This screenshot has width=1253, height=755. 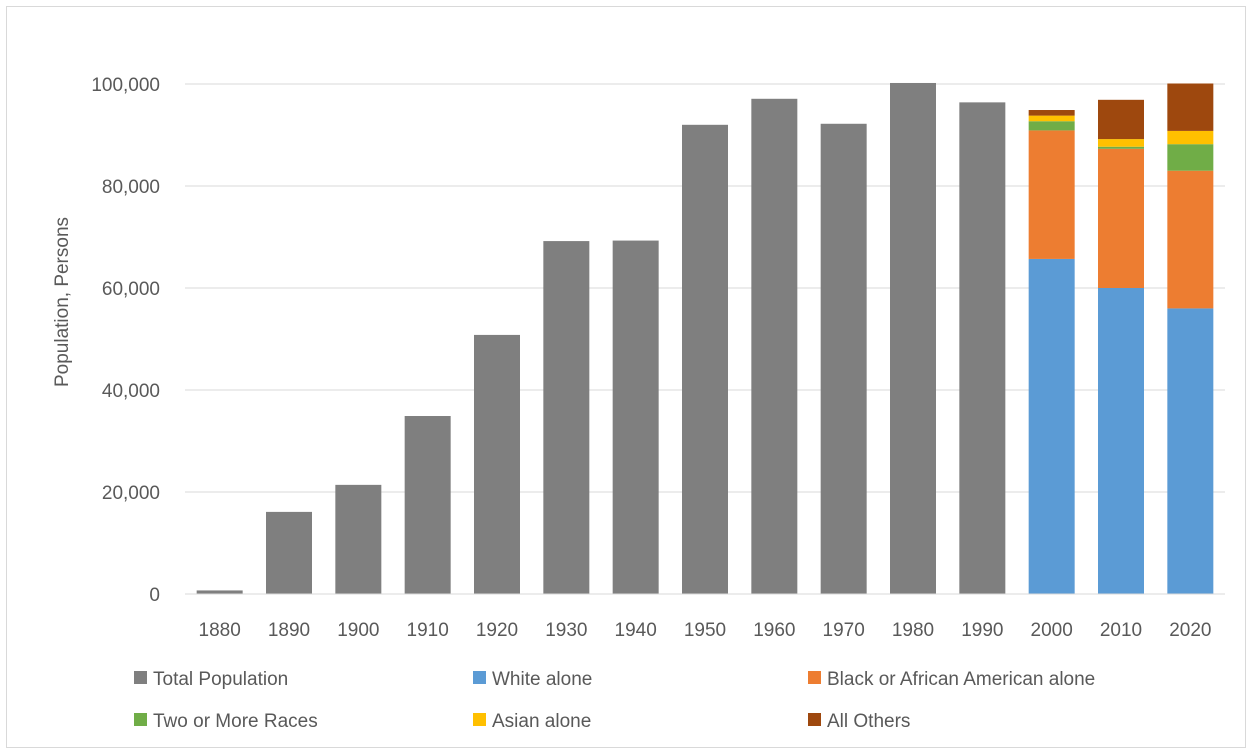 What do you see at coordinates (289, 630) in the screenshot?
I see `x-tick-label: 1890` at bounding box center [289, 630].